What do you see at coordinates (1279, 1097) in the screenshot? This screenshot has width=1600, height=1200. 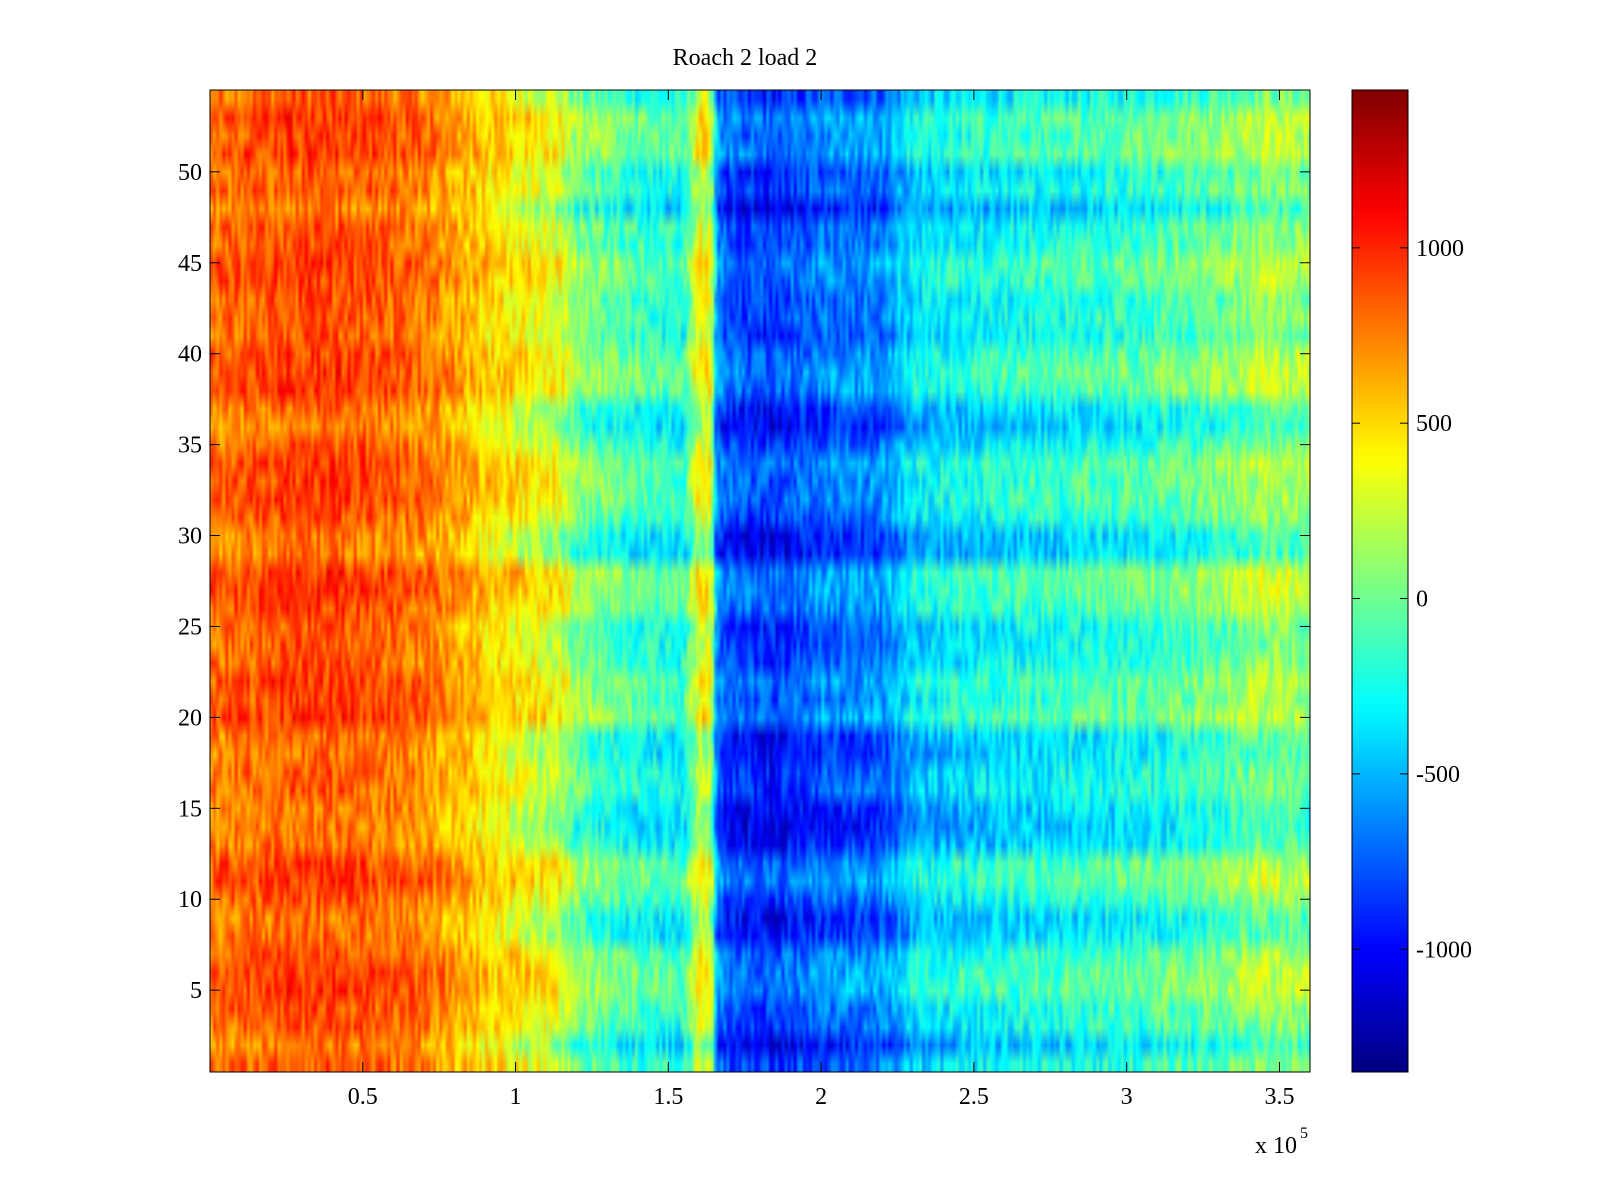 I see `x-tick-label: 3.5` at bounding box center [1279, 1097].